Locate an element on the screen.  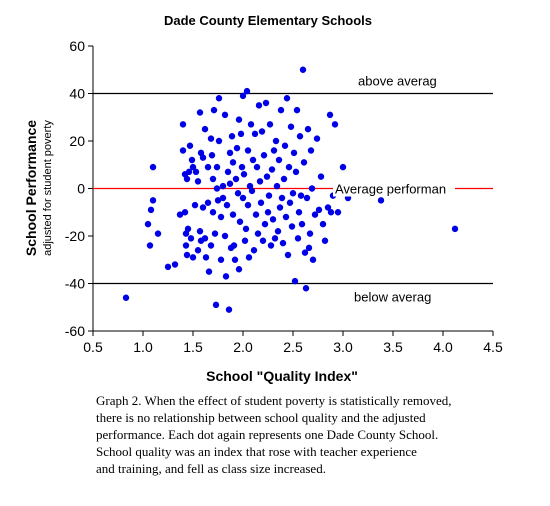
reference-line-label: Average performan is located at coordinates (390, 189).